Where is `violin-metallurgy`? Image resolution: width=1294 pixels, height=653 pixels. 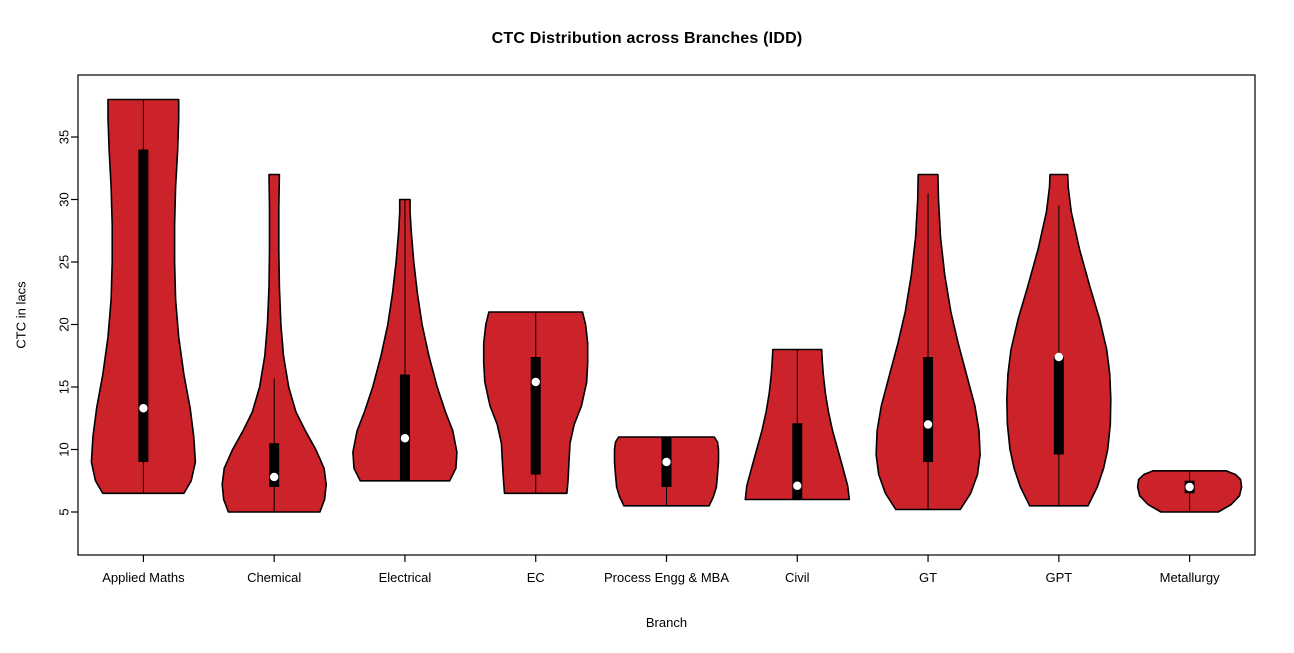 violin-metallurgy is located at coordinates (1189, 491).